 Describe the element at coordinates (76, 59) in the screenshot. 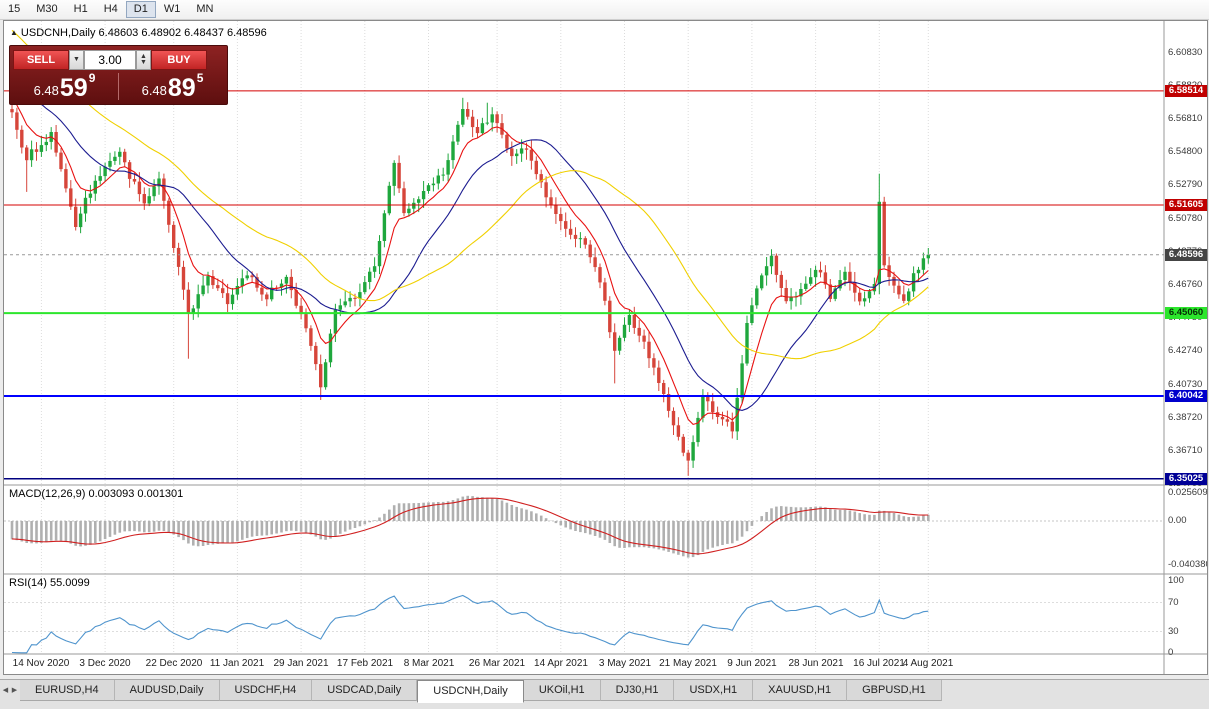

I see `volume-dropdown-button: ▼` at that location.